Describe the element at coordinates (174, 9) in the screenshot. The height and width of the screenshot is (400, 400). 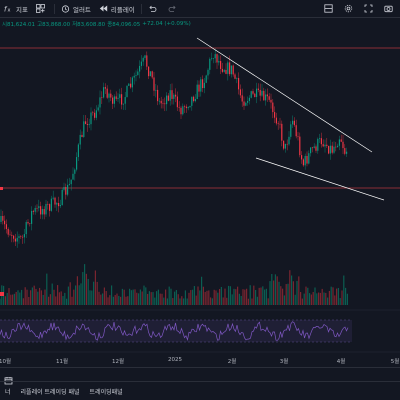
I see `redo-button` at that location.